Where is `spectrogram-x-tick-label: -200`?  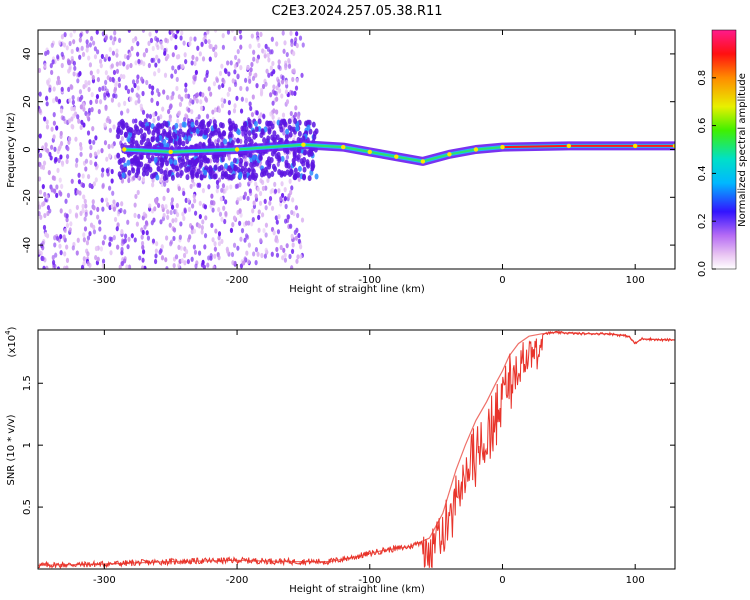 spectrogram-x-tick-label: -200 is located at coordinates (237, 280).